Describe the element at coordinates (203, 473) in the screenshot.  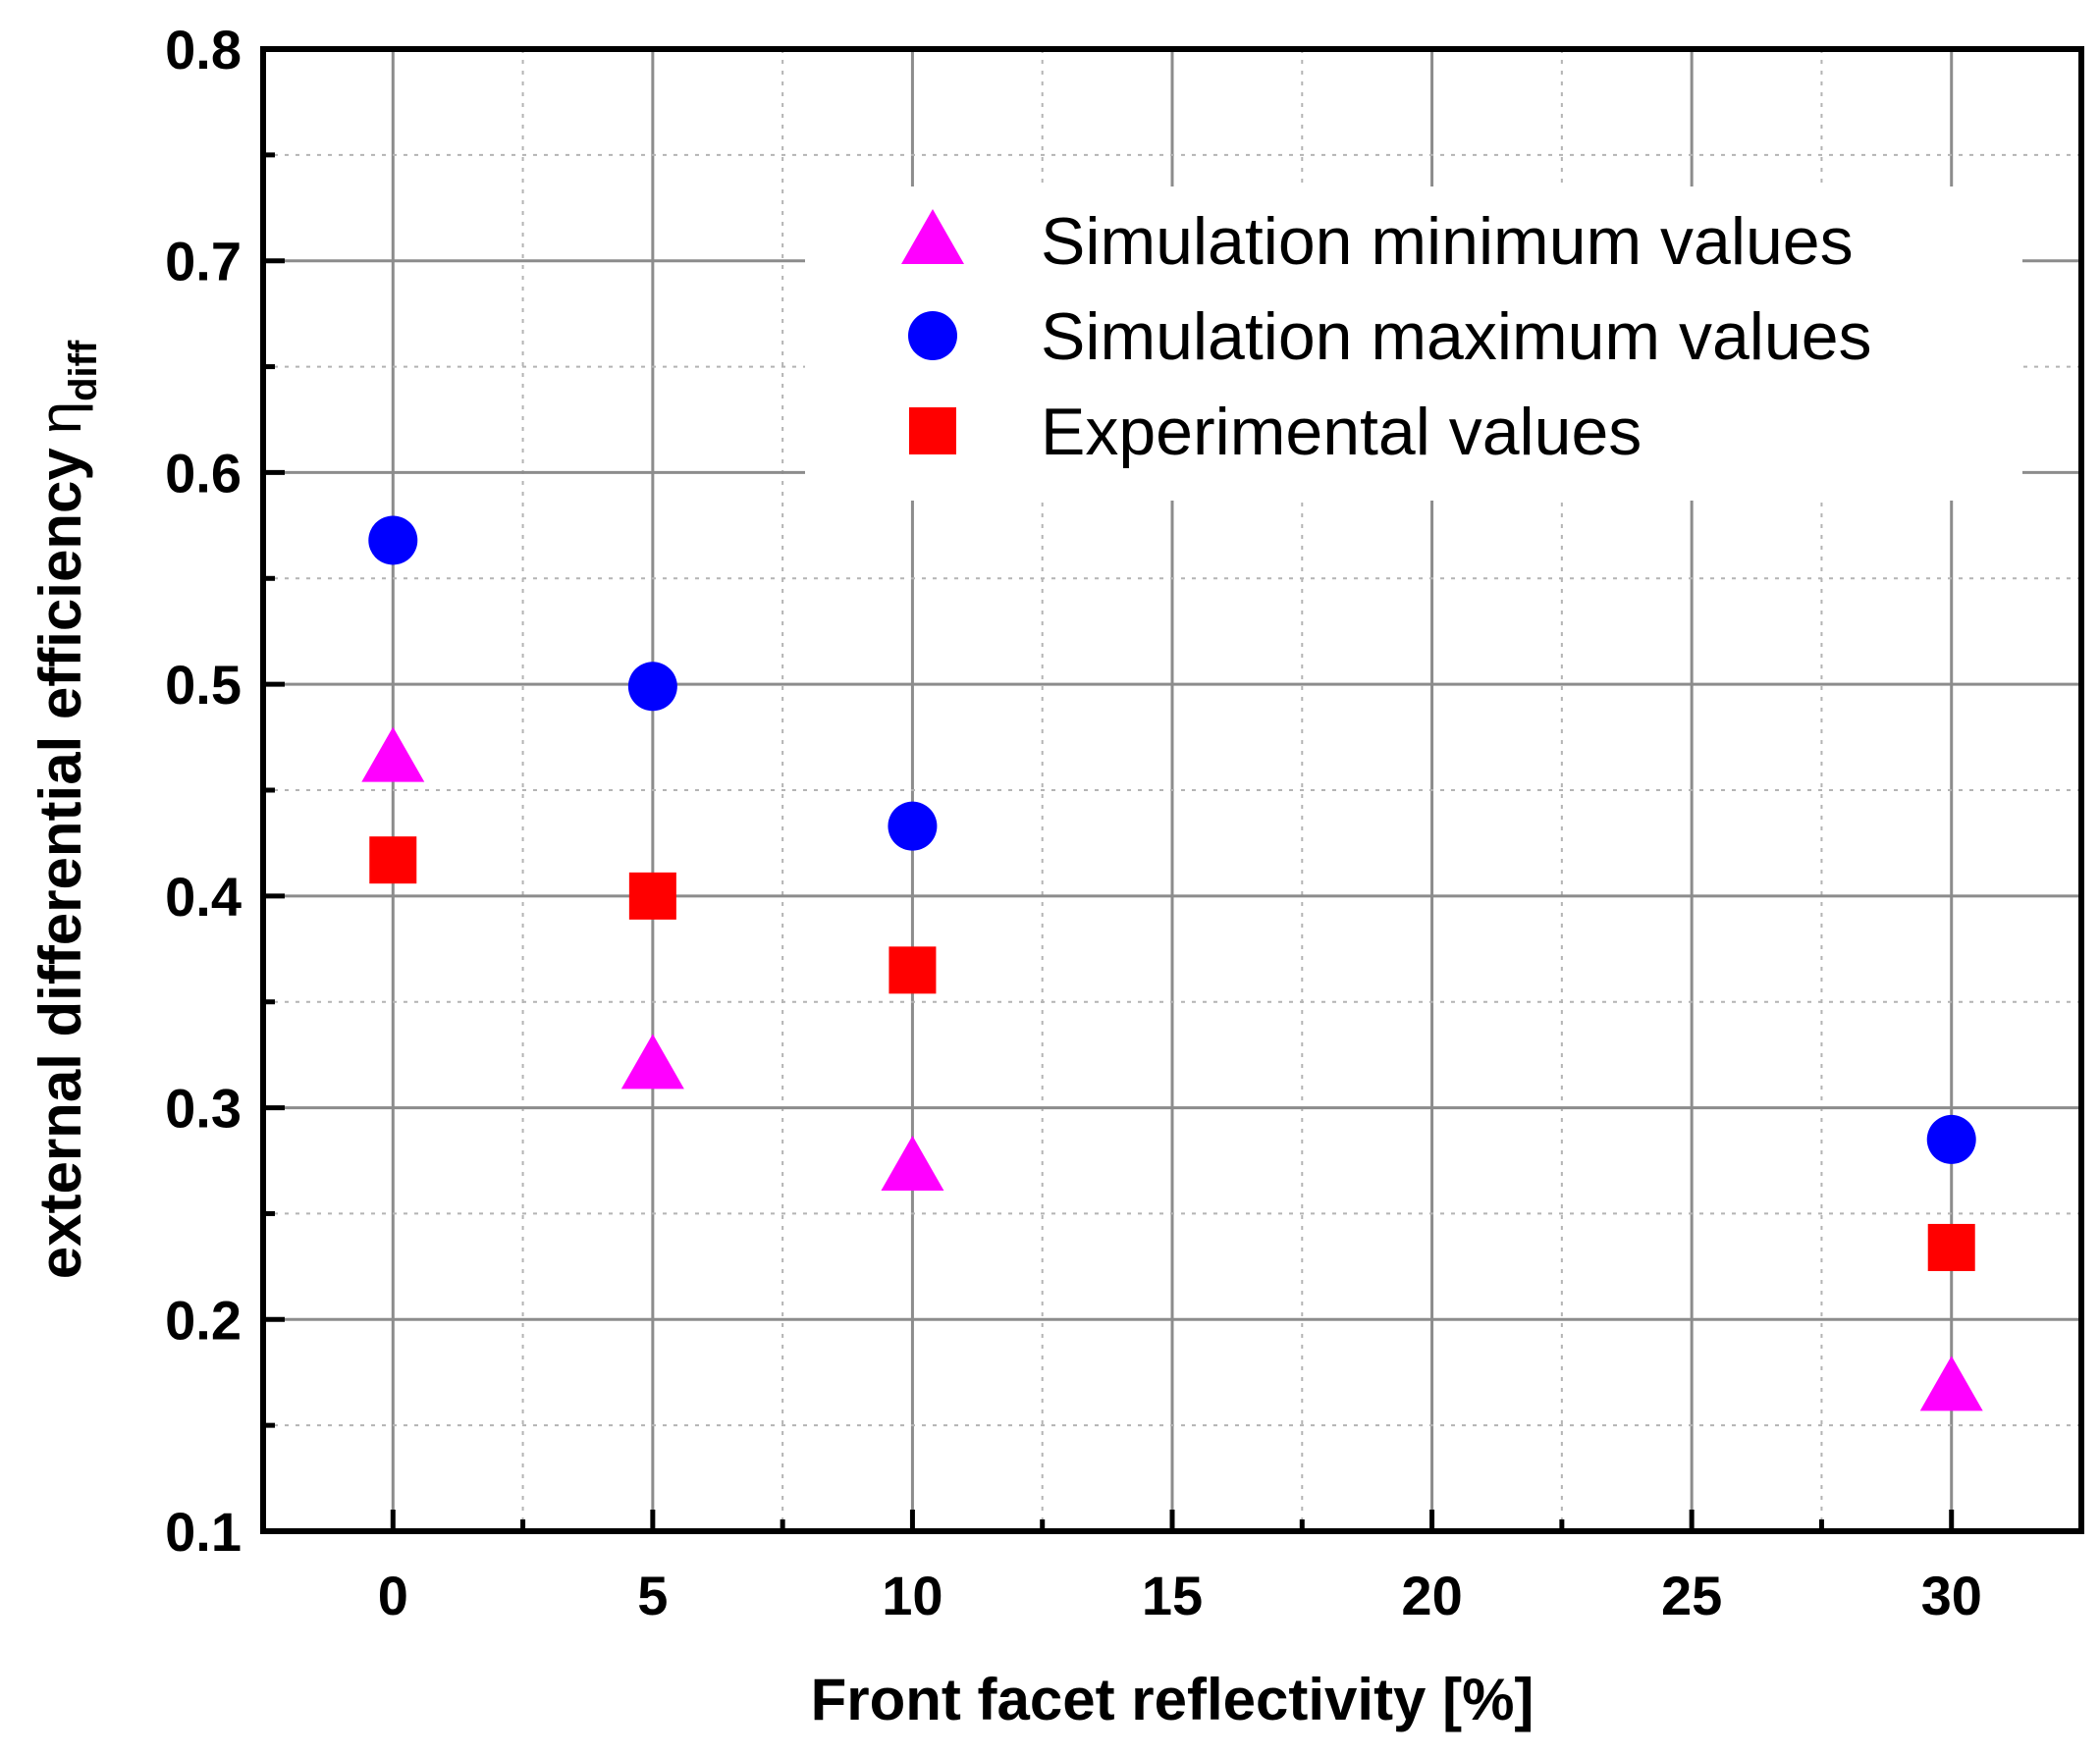
I see `y-tick-label: 0.6` at that location.